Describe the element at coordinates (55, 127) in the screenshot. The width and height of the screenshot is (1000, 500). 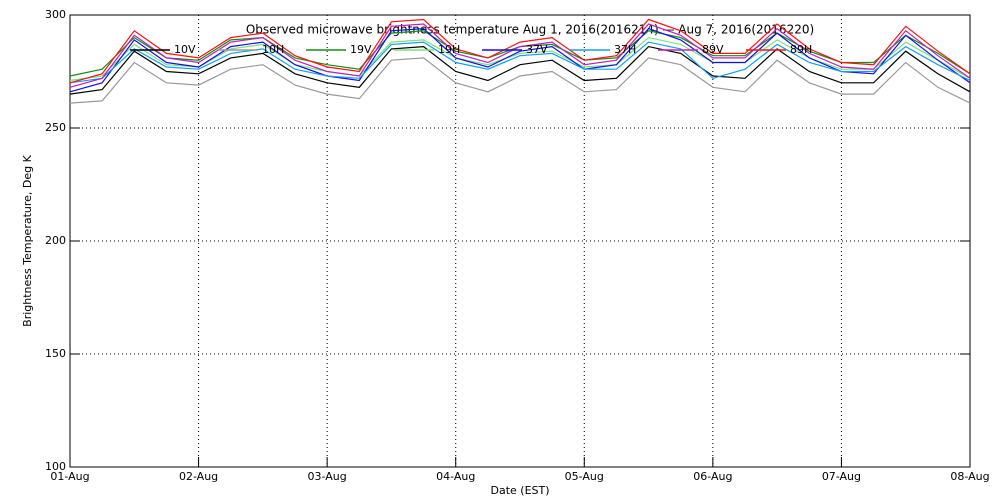
I see `y-tick-label: 250` at that location.